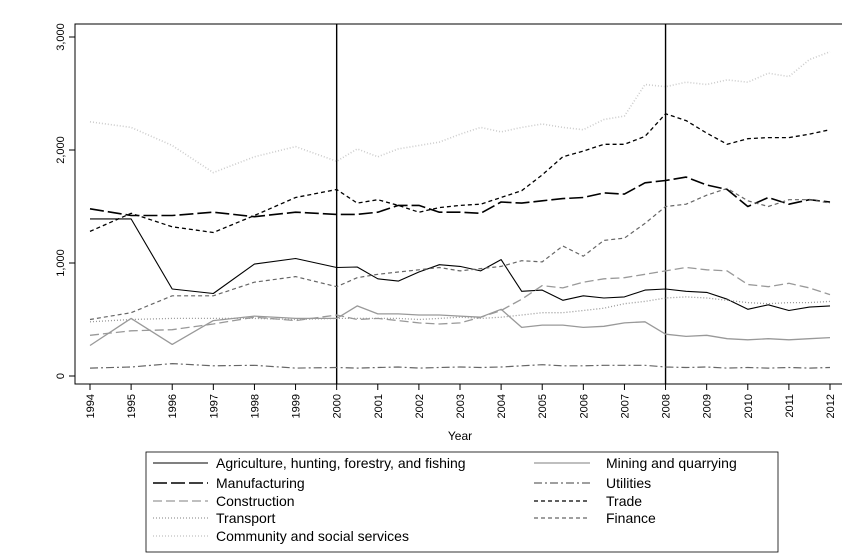 The image size is (842, 557). Describe the element at coordinates (624, 501) in the screenshot. I see `legend-label: Trade` at that location.